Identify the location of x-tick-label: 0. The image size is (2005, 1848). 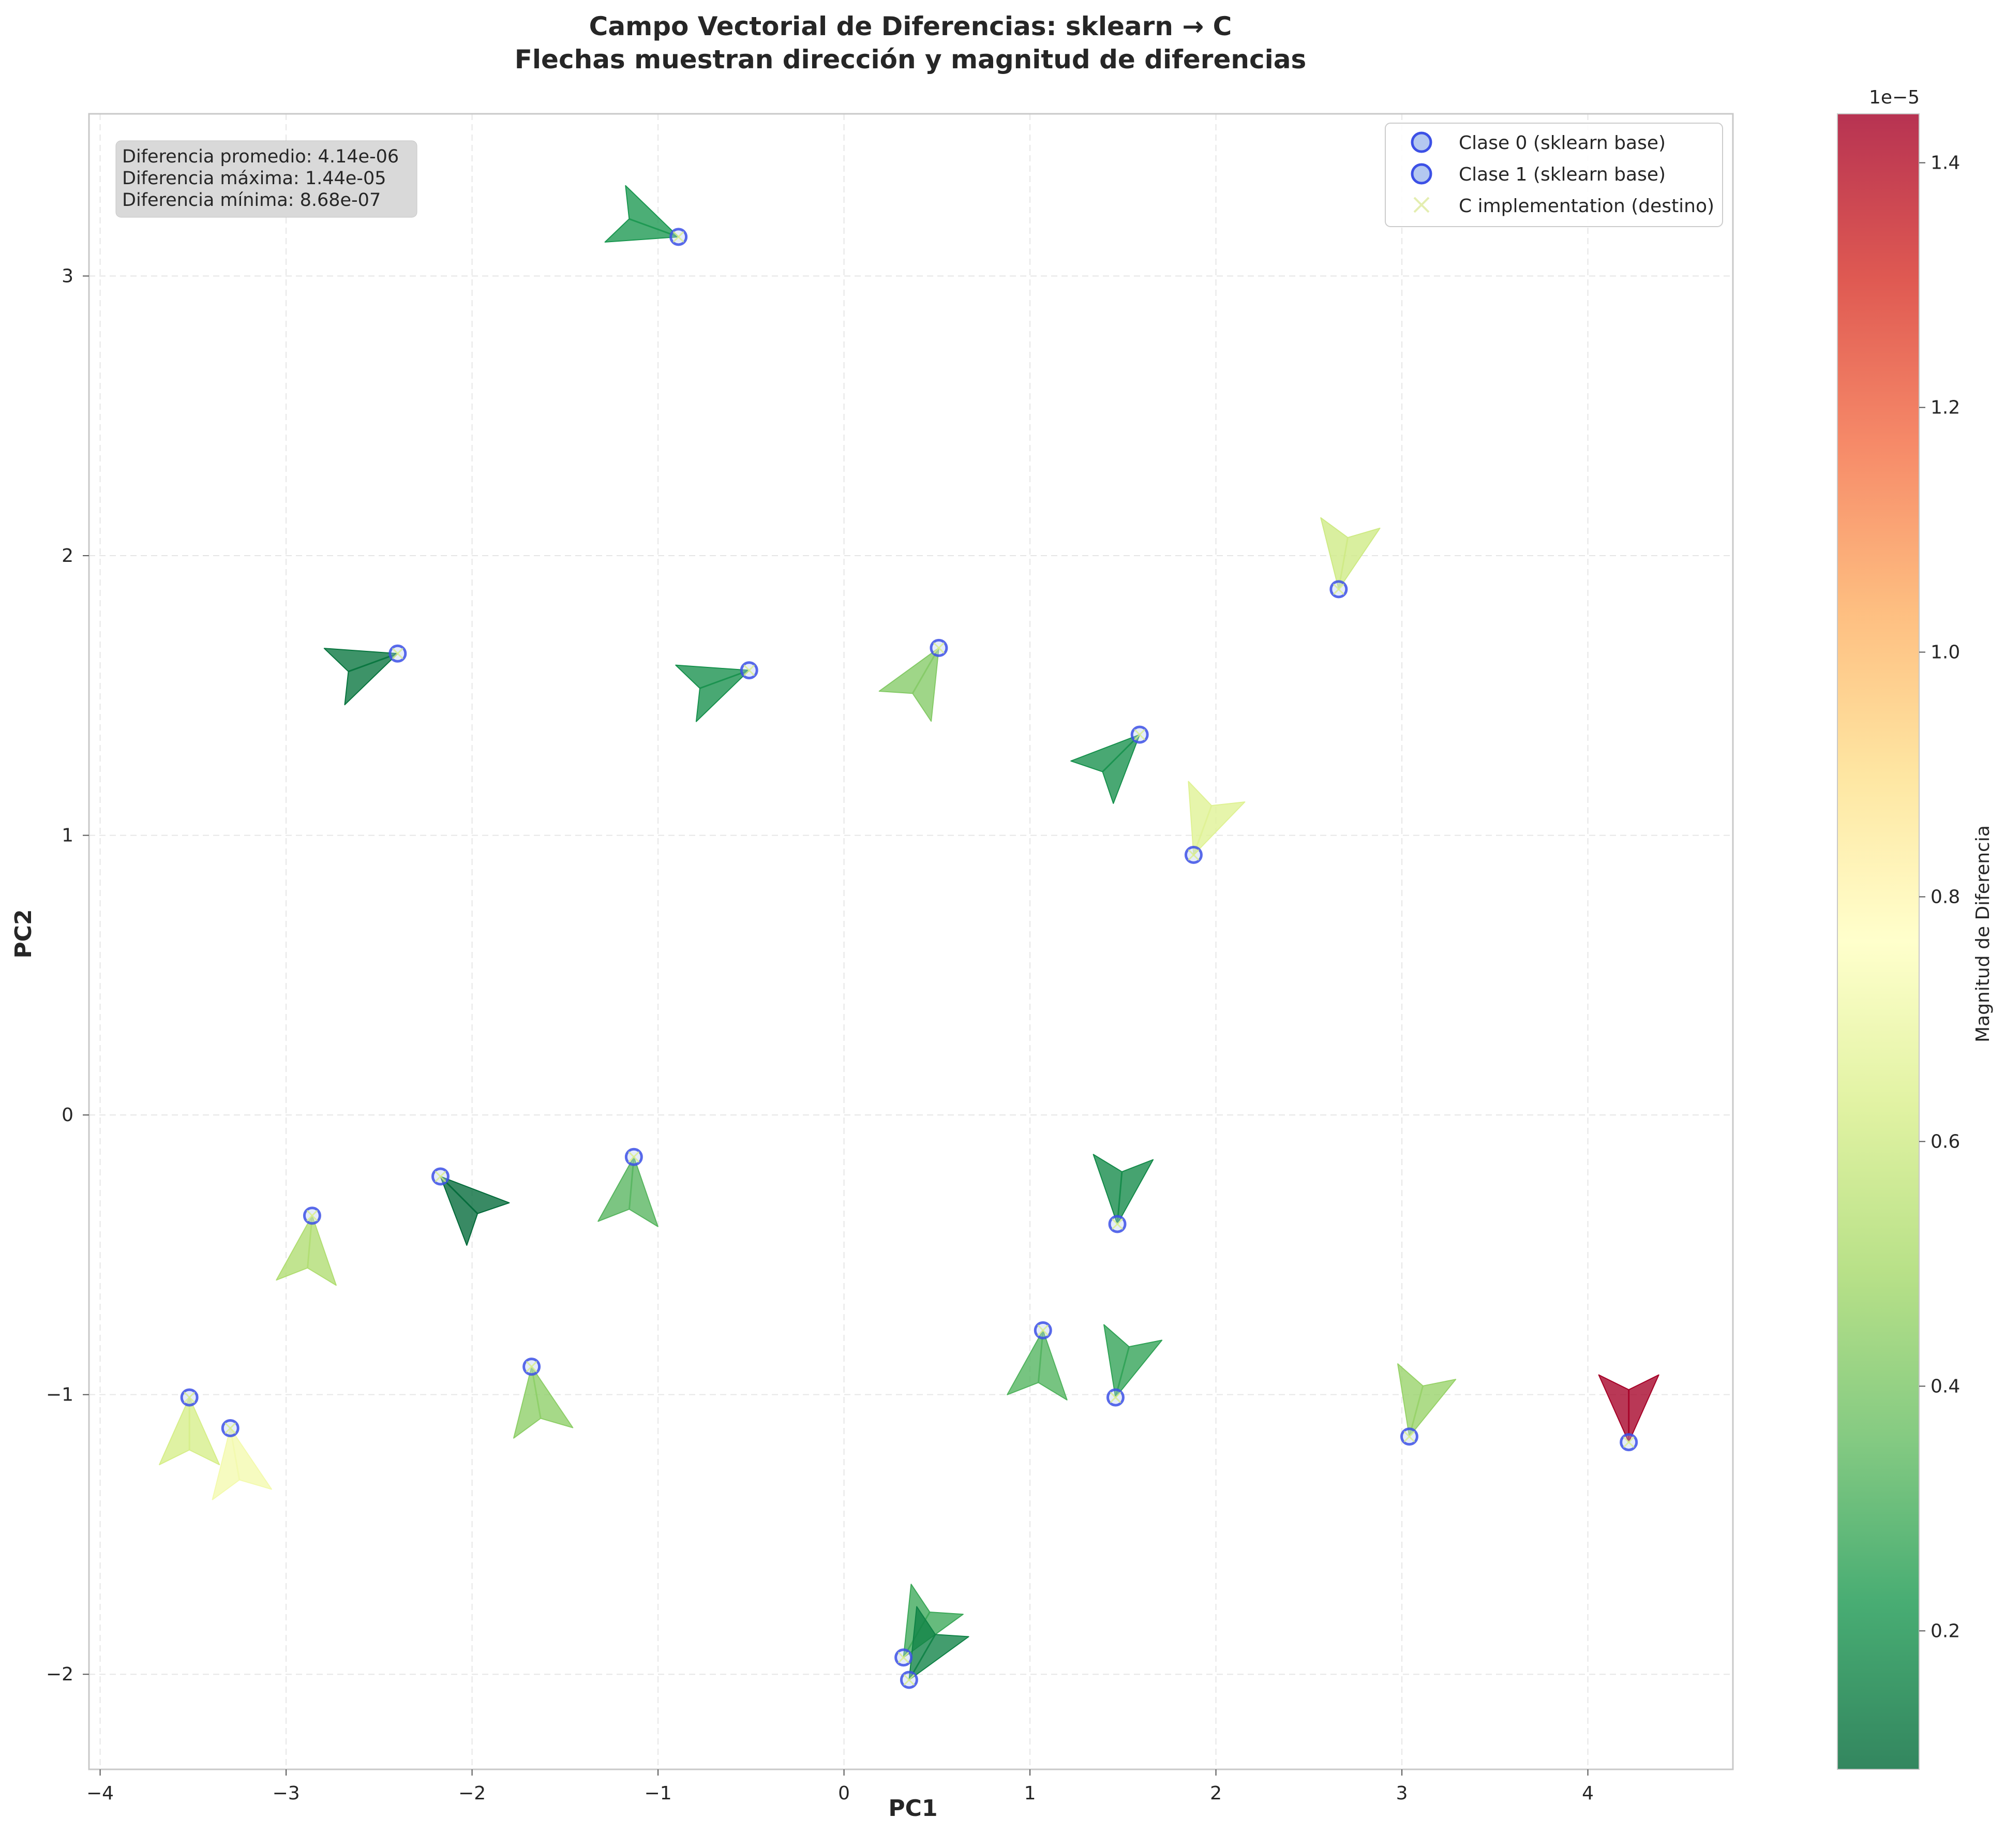
(844, 1793).